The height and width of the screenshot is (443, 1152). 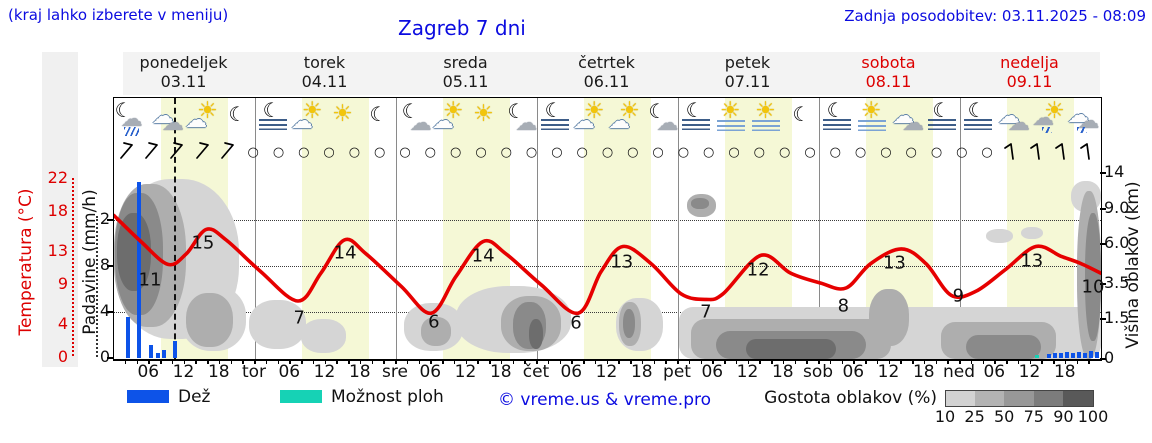 What do you see at coordinates (1133, 265) in the screenshot?
I see `cloudheight-axis-title: Višina oblakov (km)` at bounding box center [1133, 265].